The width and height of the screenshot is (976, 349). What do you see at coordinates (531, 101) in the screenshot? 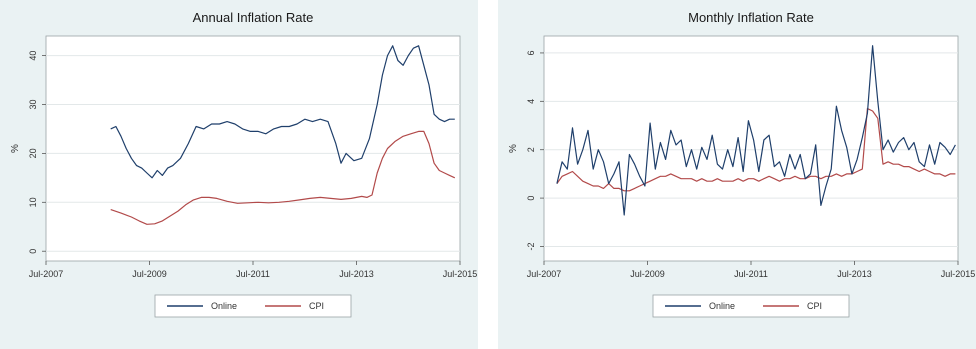
I see `y-tick-label: 4` at bounding box center [531, 101].